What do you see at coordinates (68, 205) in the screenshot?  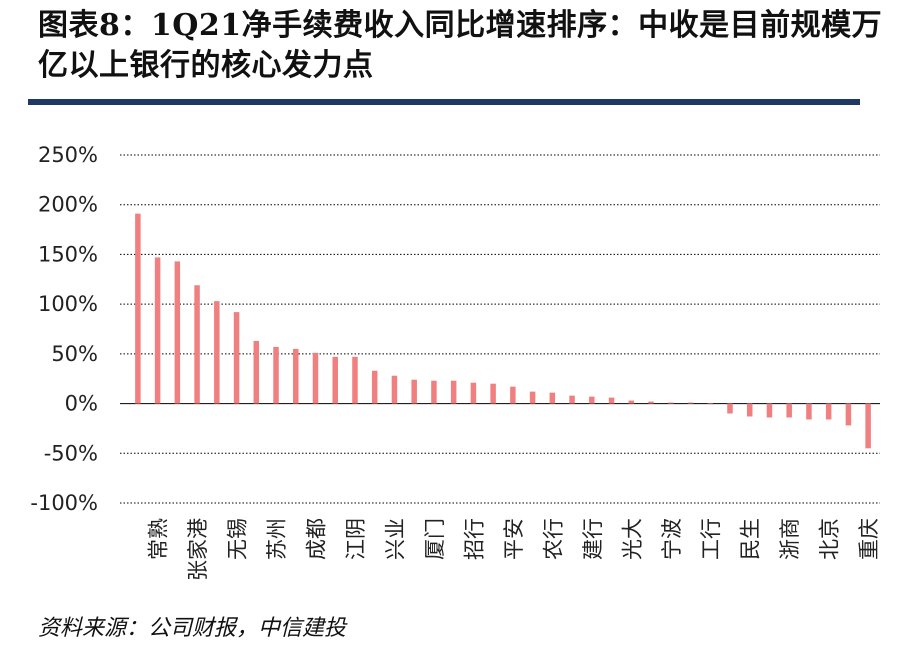 I see `y-tick-label: 200%` at bounding box center [68, 205].